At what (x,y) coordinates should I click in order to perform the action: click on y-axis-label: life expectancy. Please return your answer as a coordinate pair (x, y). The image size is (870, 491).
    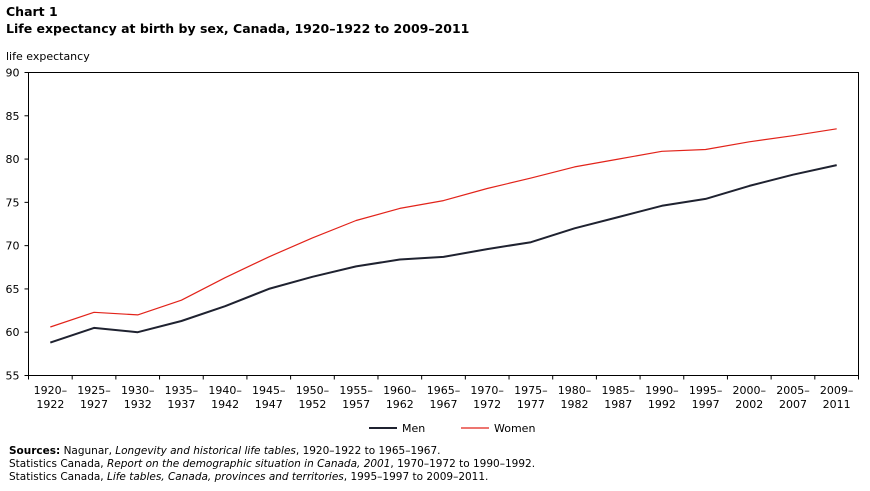
    Looking at the image, I should click on (48, 56).